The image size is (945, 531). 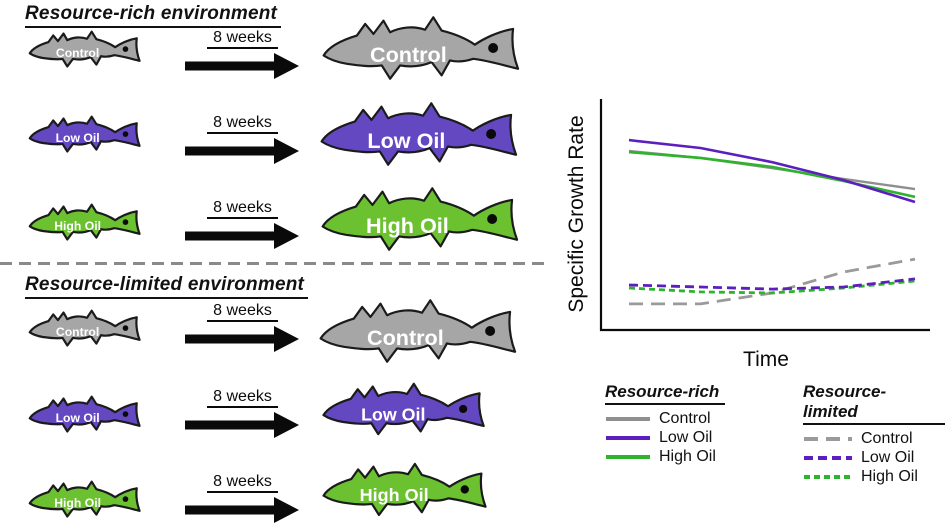 I want to click on fish-small-rich-control: Control, so click(x=85, y=49).